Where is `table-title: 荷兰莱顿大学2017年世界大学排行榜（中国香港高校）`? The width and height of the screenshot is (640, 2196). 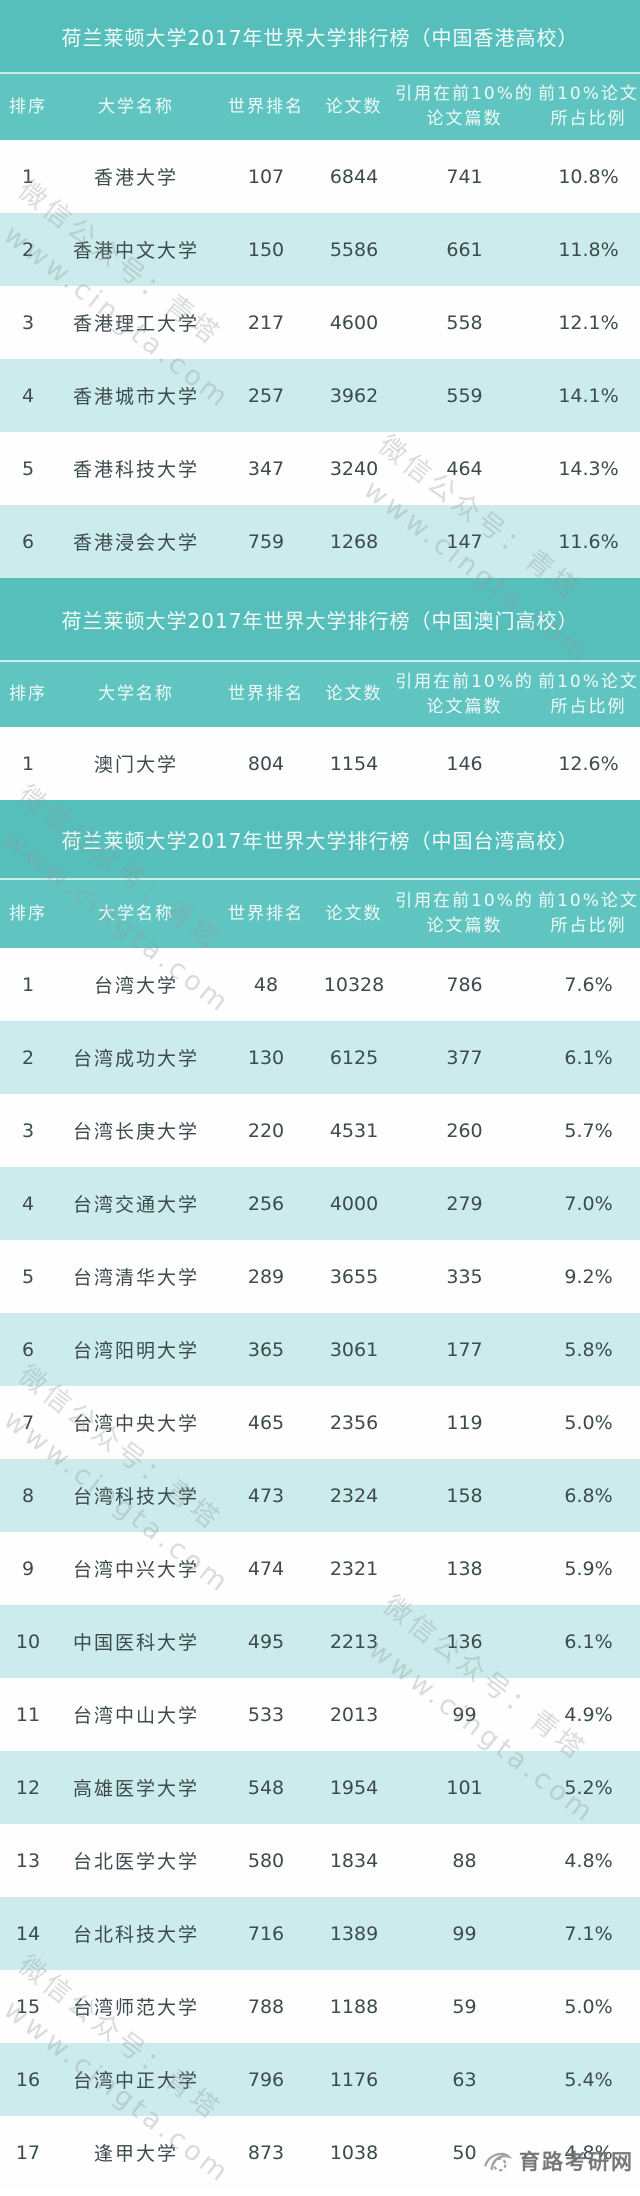 table-title: 荷兰莱顿大学2017年世界大学排行榜（中国香港高校） is located at coordinates (320, 37).